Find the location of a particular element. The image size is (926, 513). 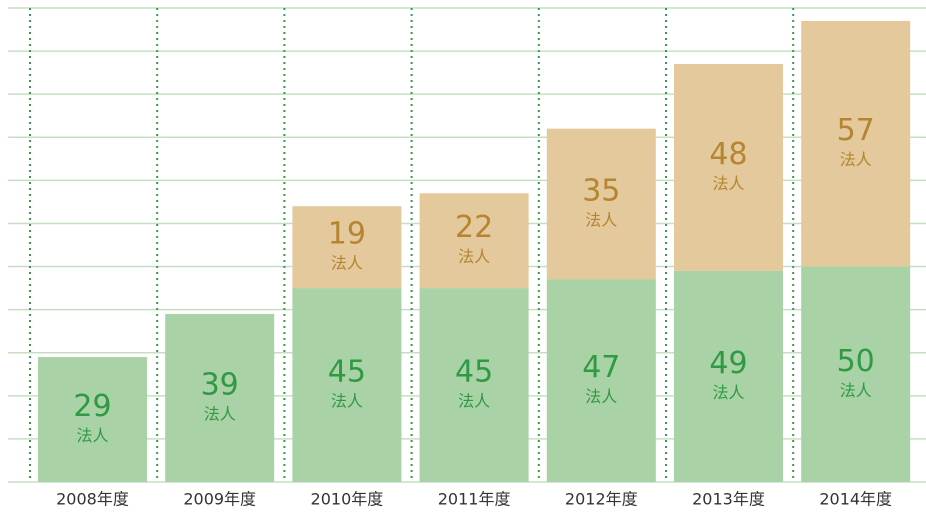

x-tick-label: 2009年度 is located at coordinates (219, 499).